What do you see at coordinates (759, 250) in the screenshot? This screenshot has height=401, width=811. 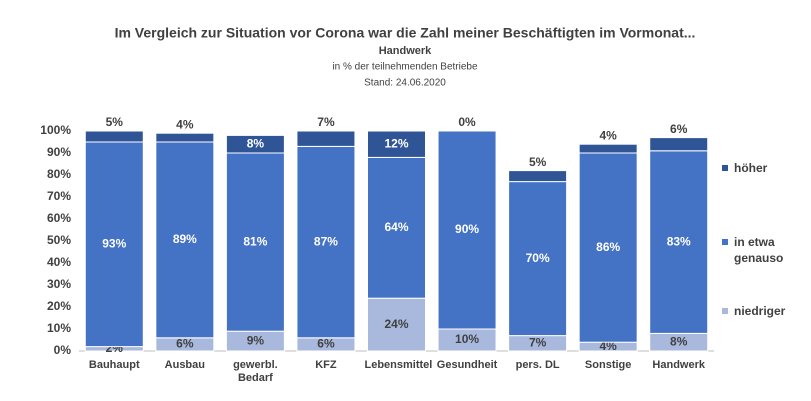 I see `legend-label: in etwa genauso` at bounding box center [759, 250].